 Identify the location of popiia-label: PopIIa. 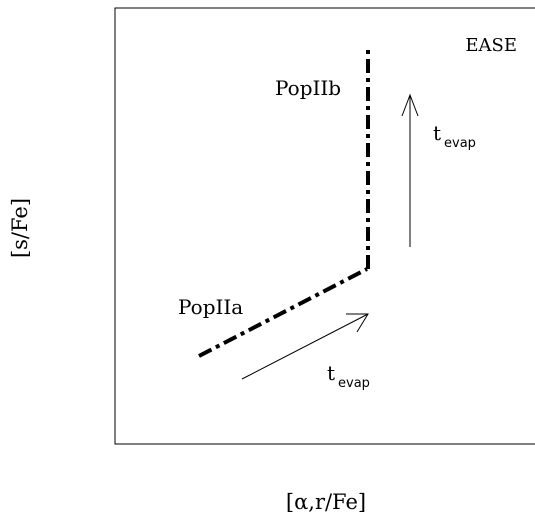
(210, 307).